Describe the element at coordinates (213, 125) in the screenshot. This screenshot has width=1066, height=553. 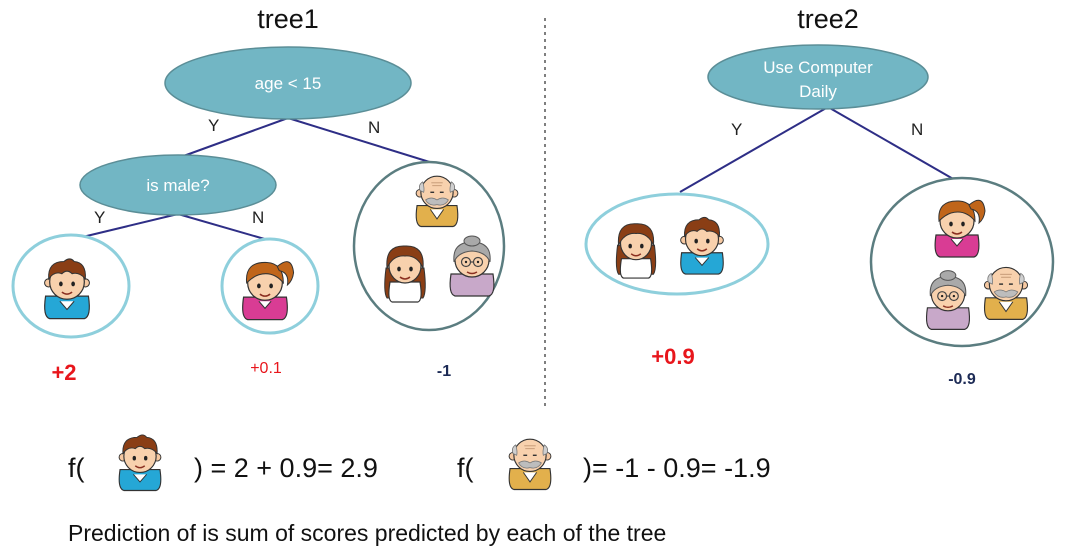
I see `tree1-edge-label-y: Y` at that location.